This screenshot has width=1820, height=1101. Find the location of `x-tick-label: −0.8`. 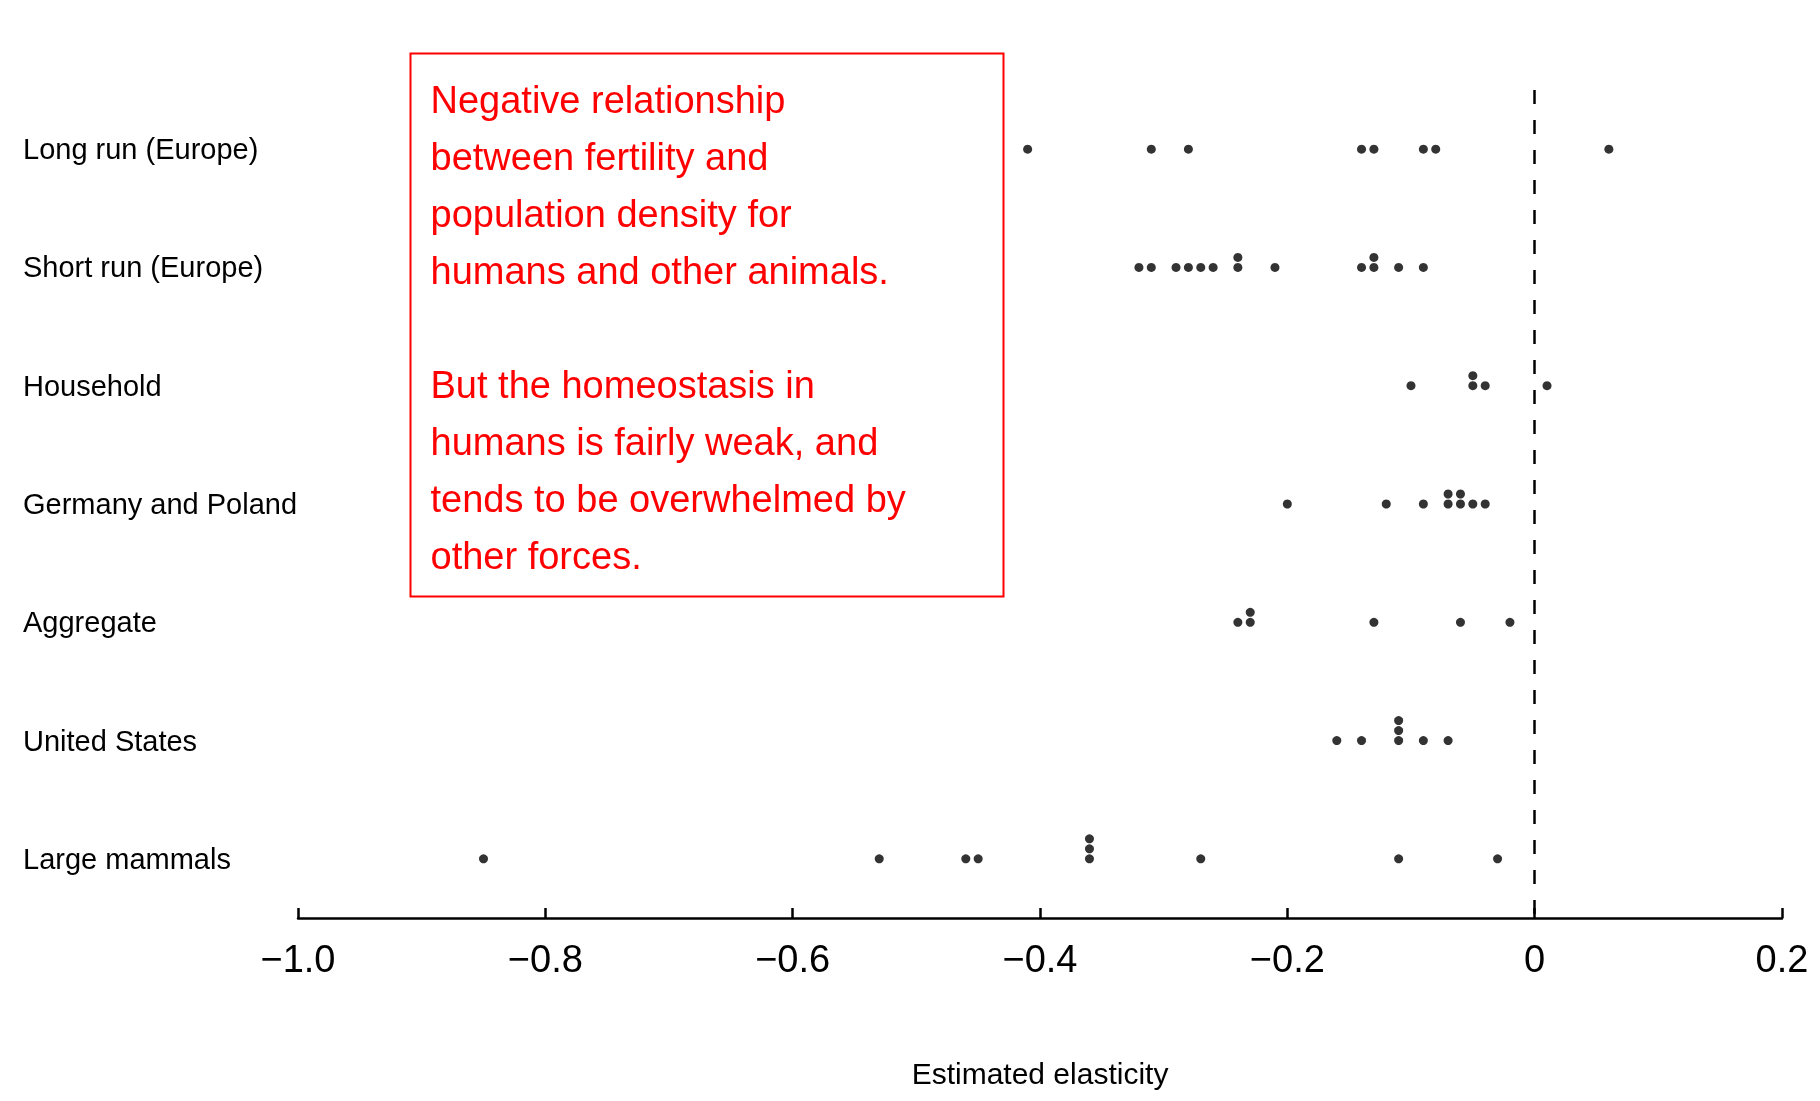

x-tick-label: −0.8 is located at coordinates (545, 959).